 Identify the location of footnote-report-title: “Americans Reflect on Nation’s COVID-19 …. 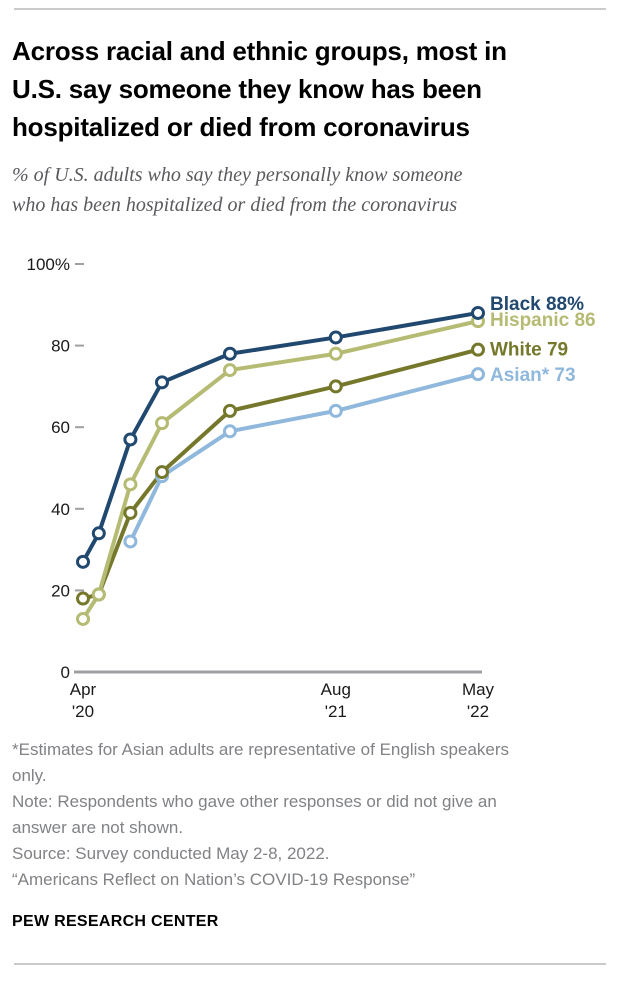
(214, 879).